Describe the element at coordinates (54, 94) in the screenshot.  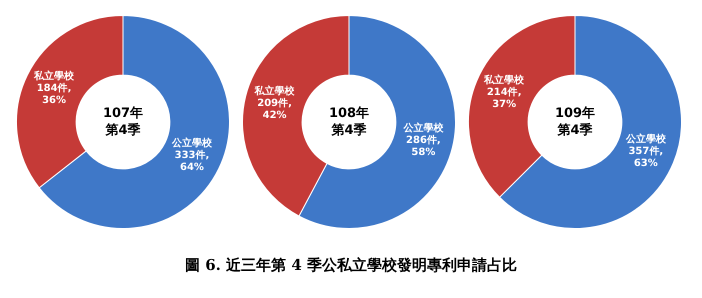
I see `data-label: 184件, 36%` at that location.